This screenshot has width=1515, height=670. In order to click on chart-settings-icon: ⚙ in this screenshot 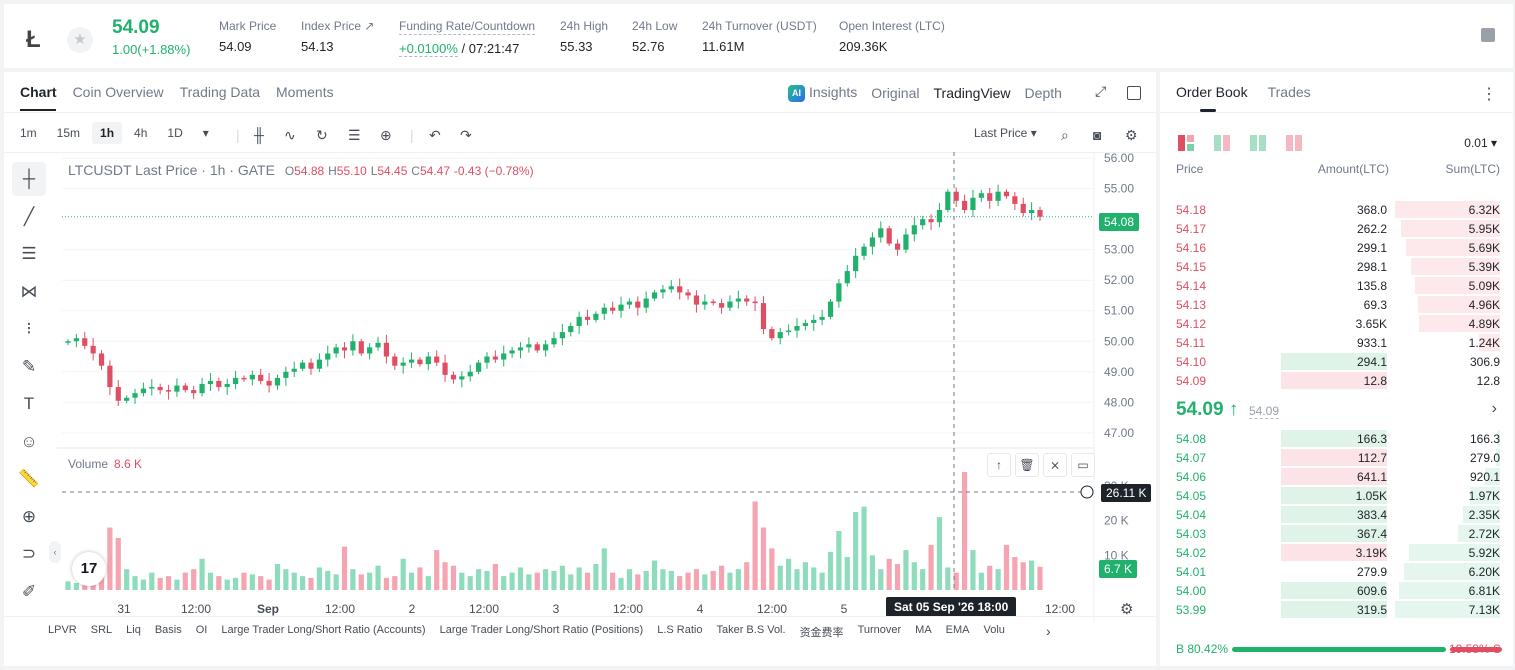, I will do `click(1127, 609)`.